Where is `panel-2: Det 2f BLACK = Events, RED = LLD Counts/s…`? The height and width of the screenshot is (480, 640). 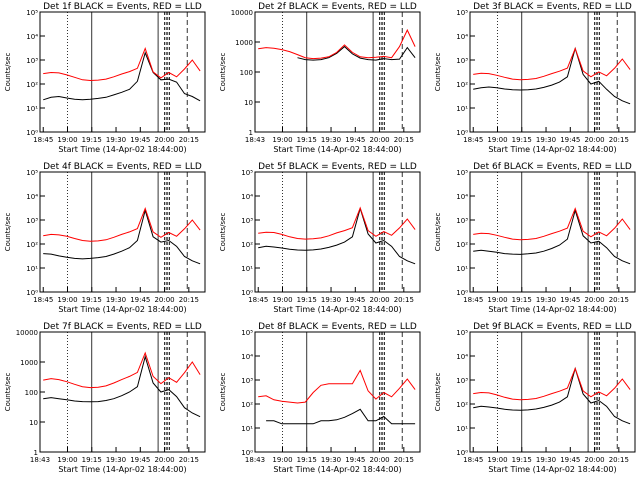
panel-2: Det 2f BLACK = Events, RED = LLD Counts/s… is located at coordinates (320, 78).